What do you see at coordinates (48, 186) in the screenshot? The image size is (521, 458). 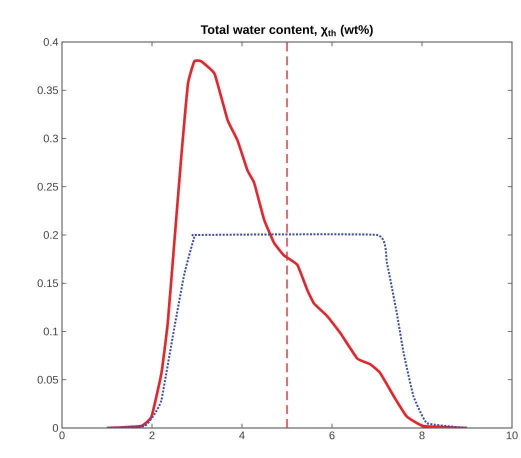 I see `y-tick-label: 0.25` at bounding box center [48, 186].